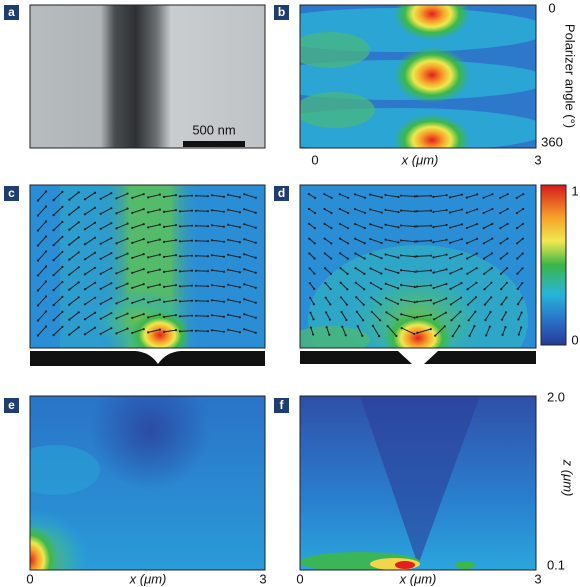 The height and width of the screenshot is (587, 580). I want to click on x-tick-label: 0, so click(299, 578).